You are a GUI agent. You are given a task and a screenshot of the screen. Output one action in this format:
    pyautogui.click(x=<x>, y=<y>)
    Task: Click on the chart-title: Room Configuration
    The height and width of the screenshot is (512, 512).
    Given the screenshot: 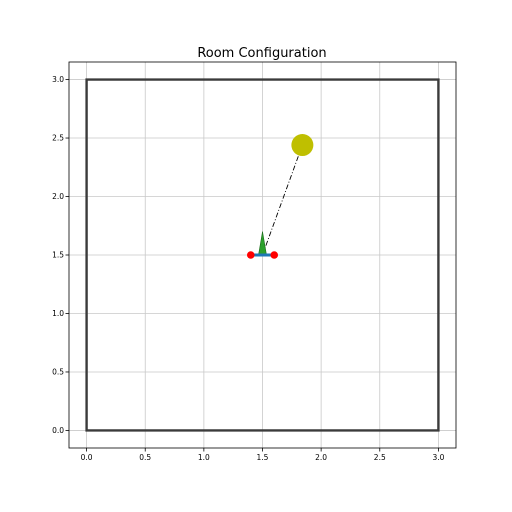 What is the action you would take?
    pyautogui.click(x=261, y=53)
    